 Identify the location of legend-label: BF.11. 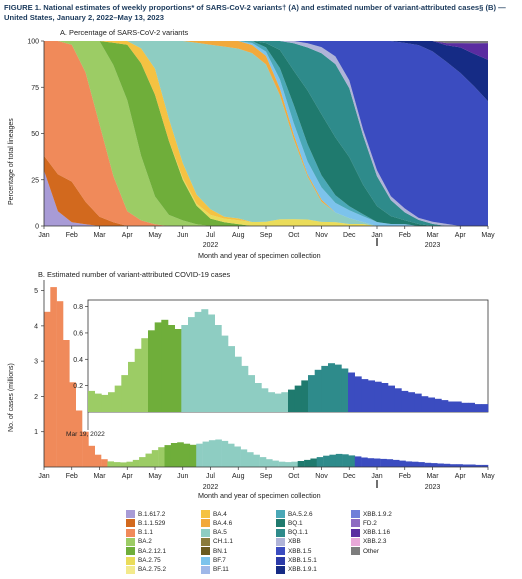
(221, 570).